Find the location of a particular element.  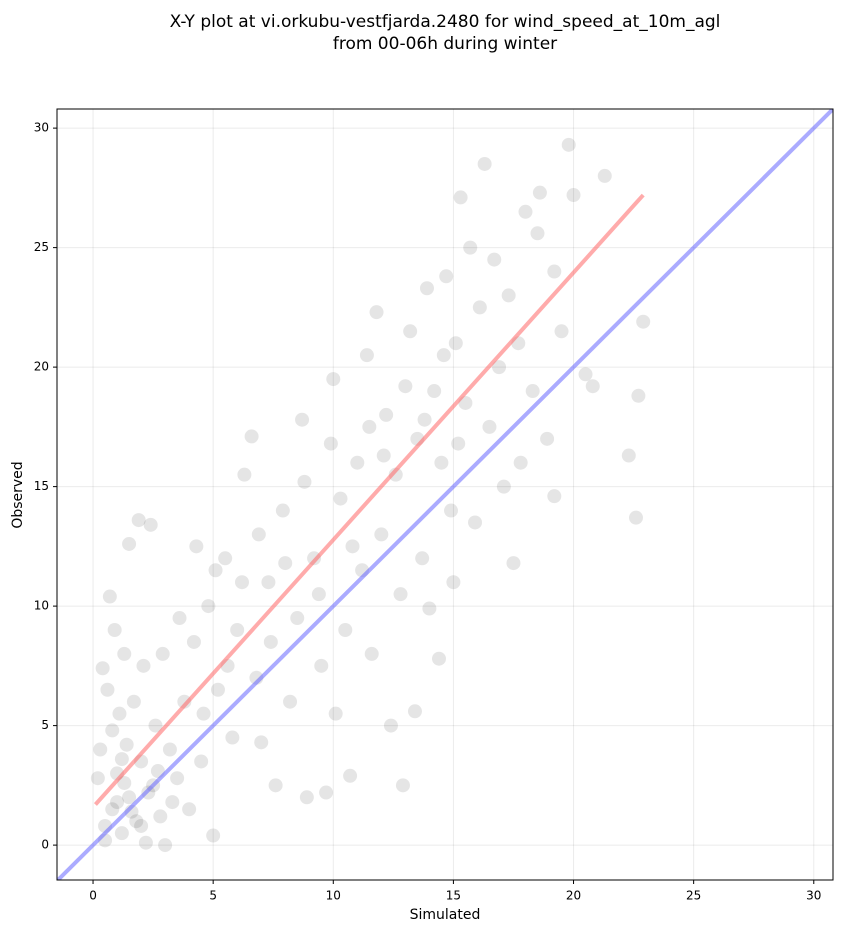

x-tick-label: 5 is located at coordinates (213, 896).